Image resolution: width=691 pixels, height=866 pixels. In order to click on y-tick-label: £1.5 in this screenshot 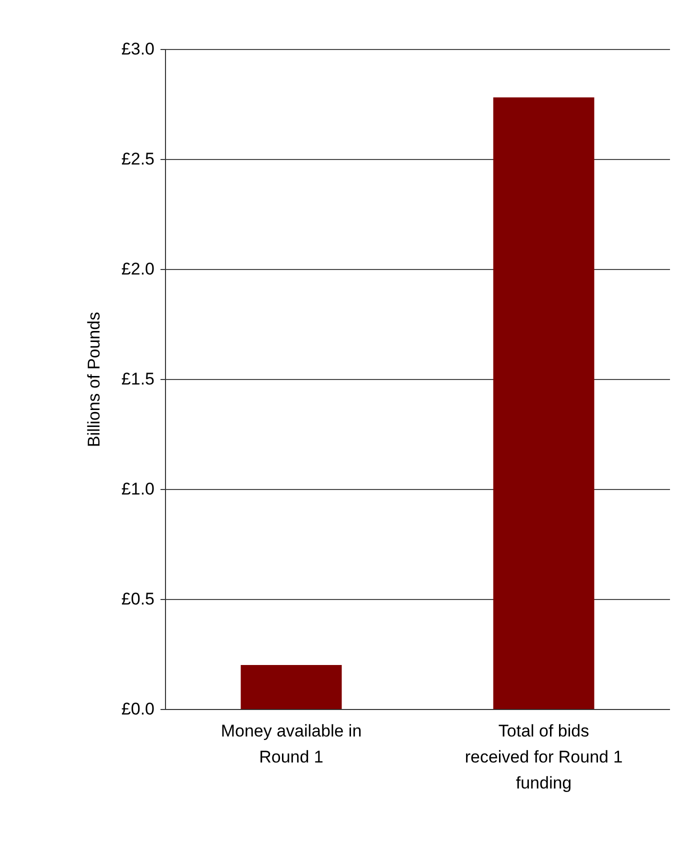, I will do `click(137, 379)`.